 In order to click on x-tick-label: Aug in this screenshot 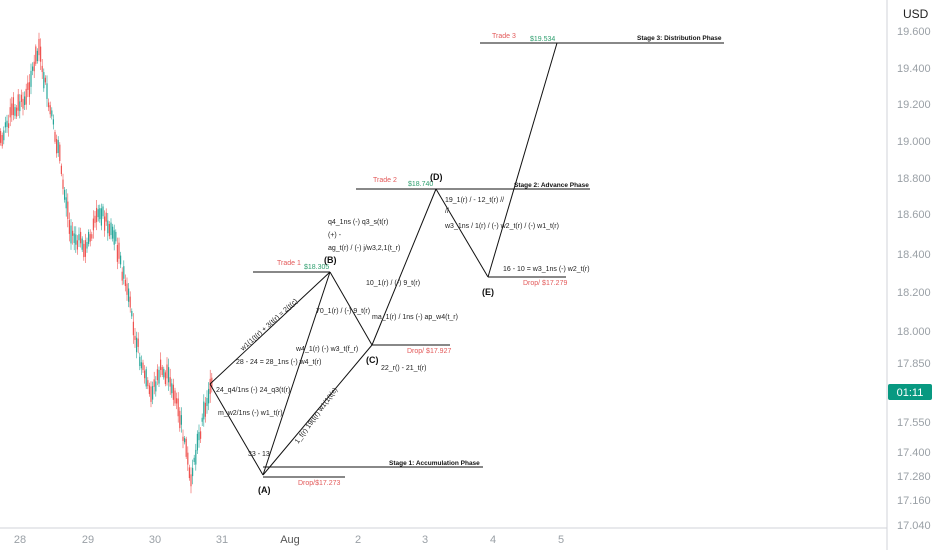, I will do `click(290, 540)`.